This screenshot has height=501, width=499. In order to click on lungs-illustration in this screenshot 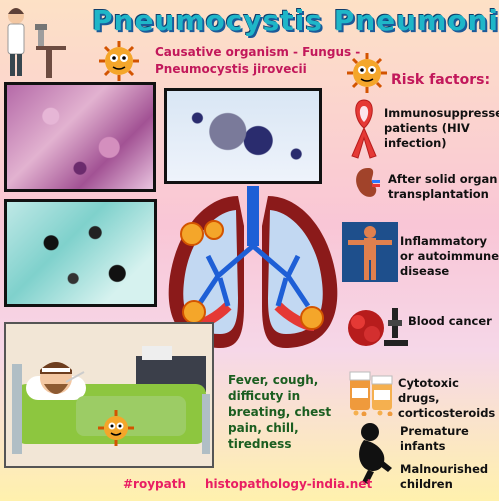, I will do `click(253, 267)`.